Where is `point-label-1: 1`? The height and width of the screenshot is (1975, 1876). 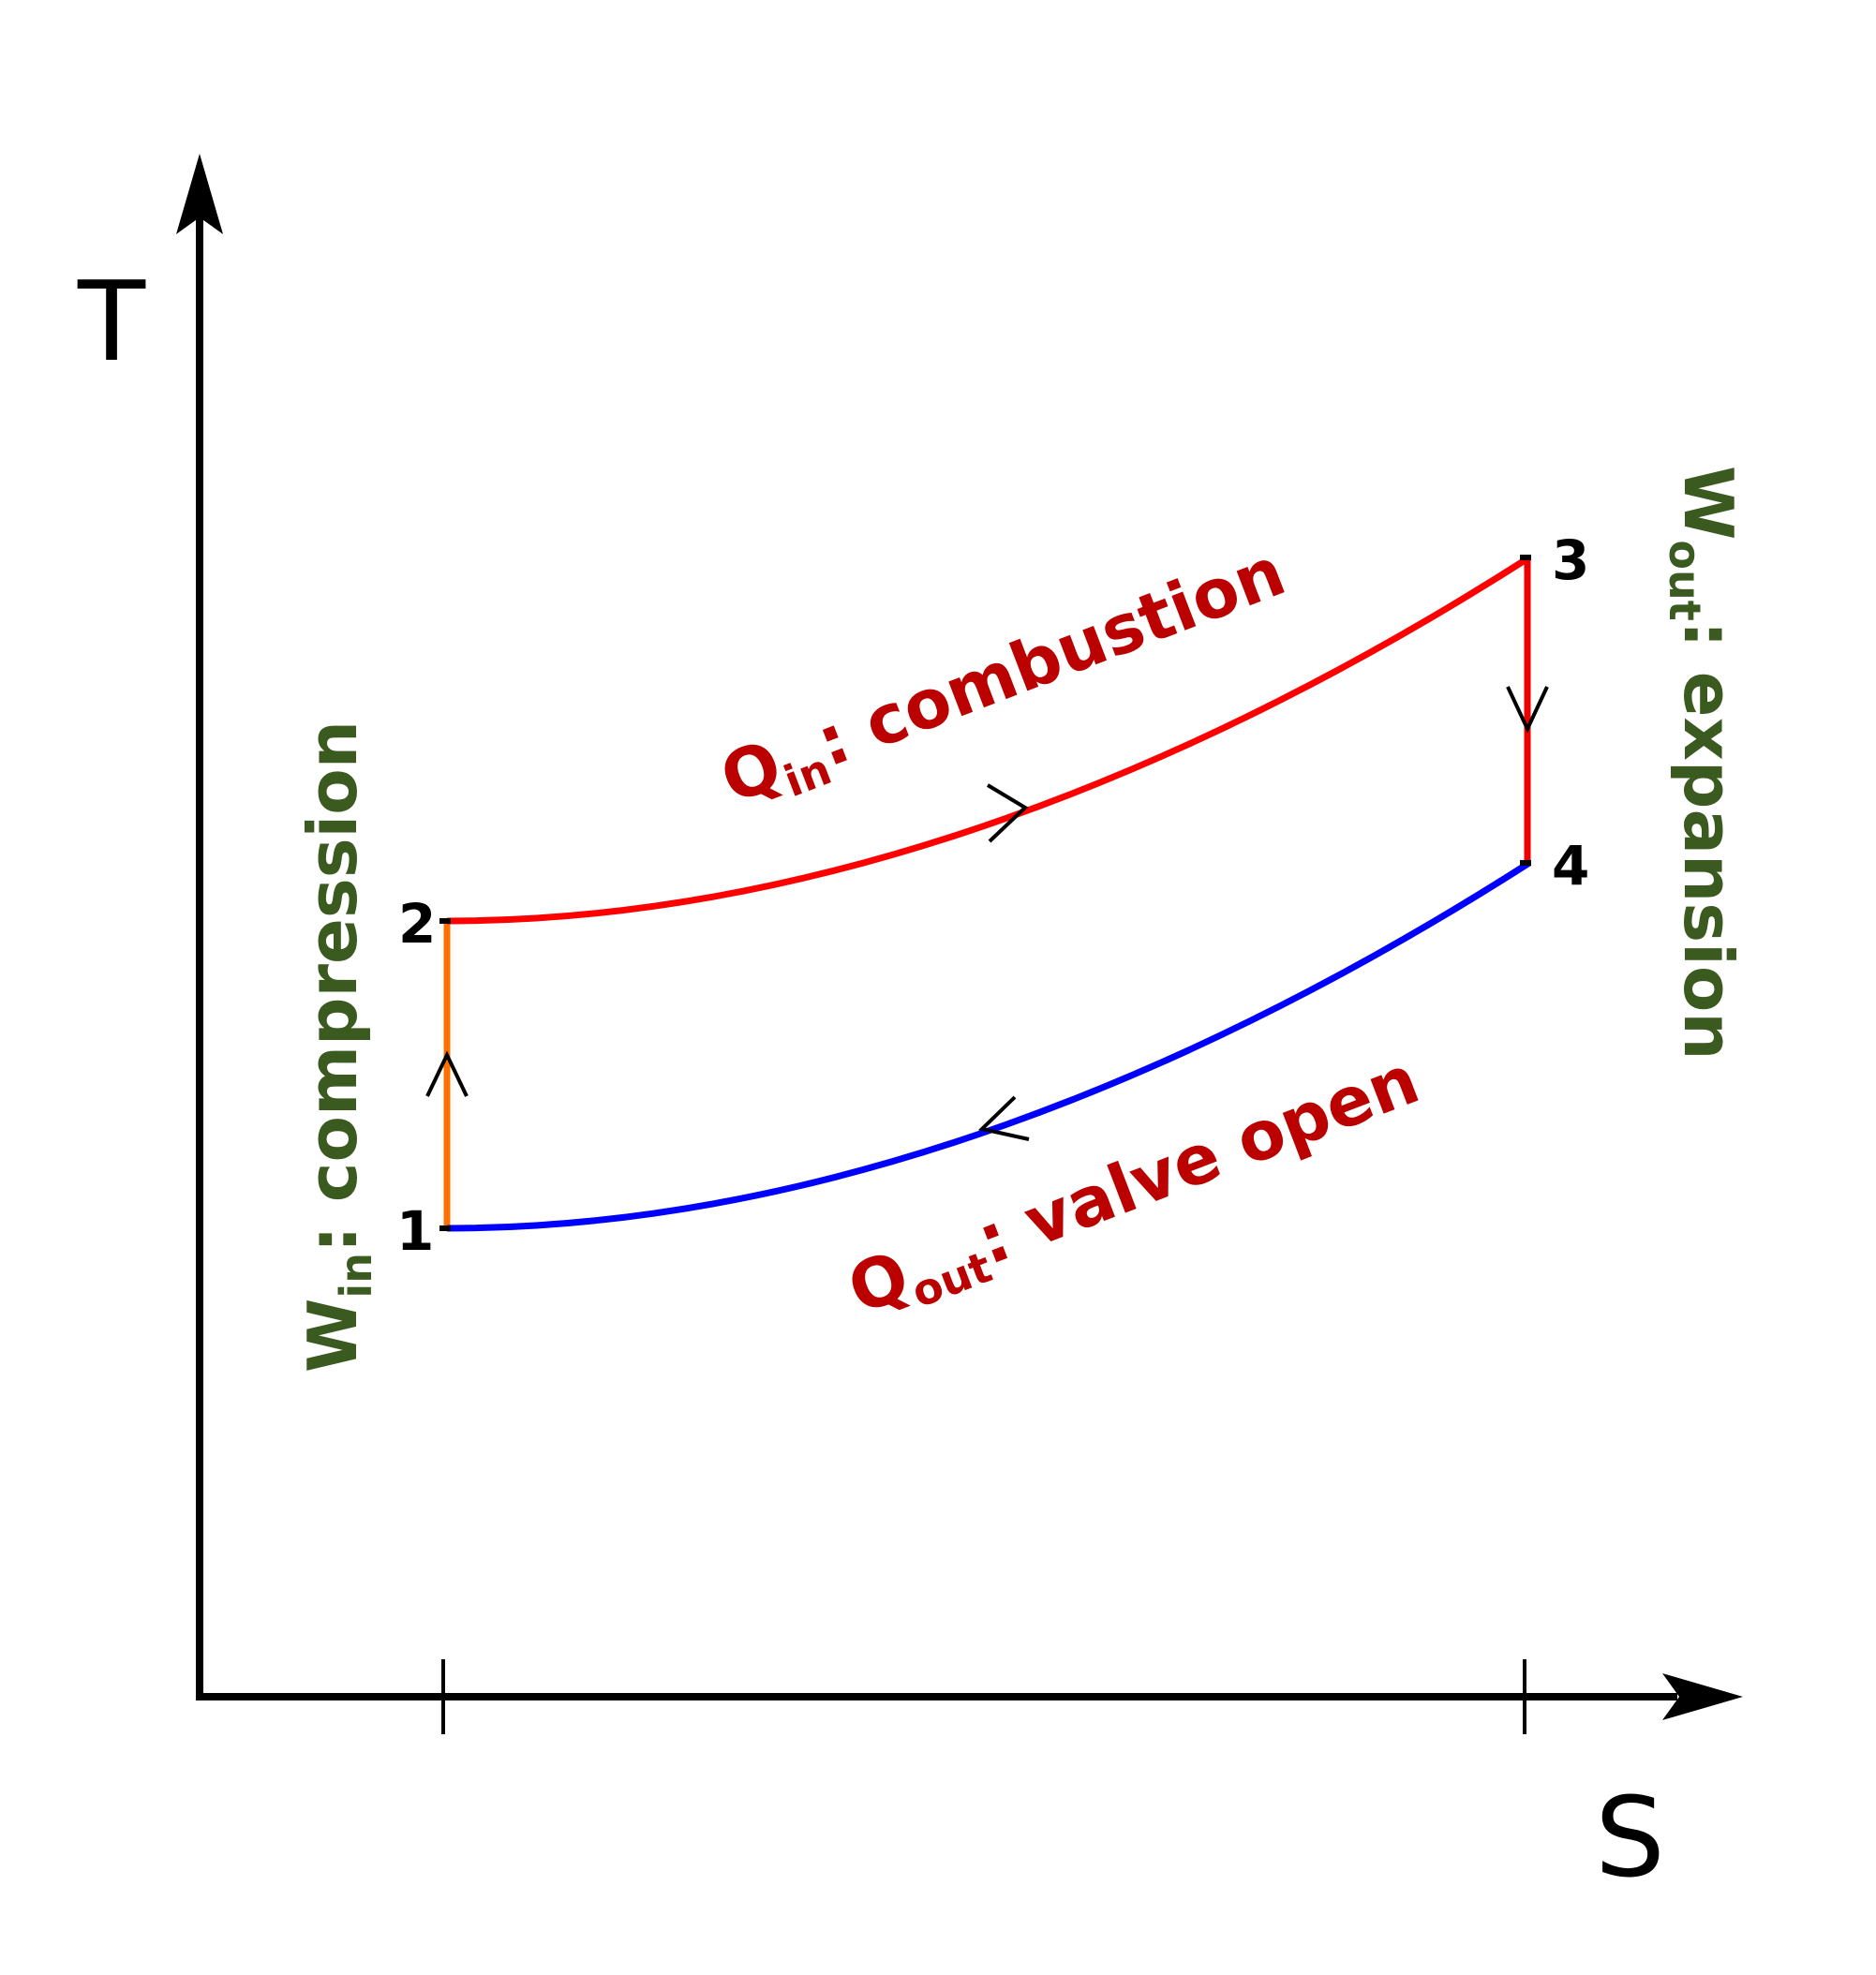
point-label-1: 1 is located at coordinates (415, 1231).